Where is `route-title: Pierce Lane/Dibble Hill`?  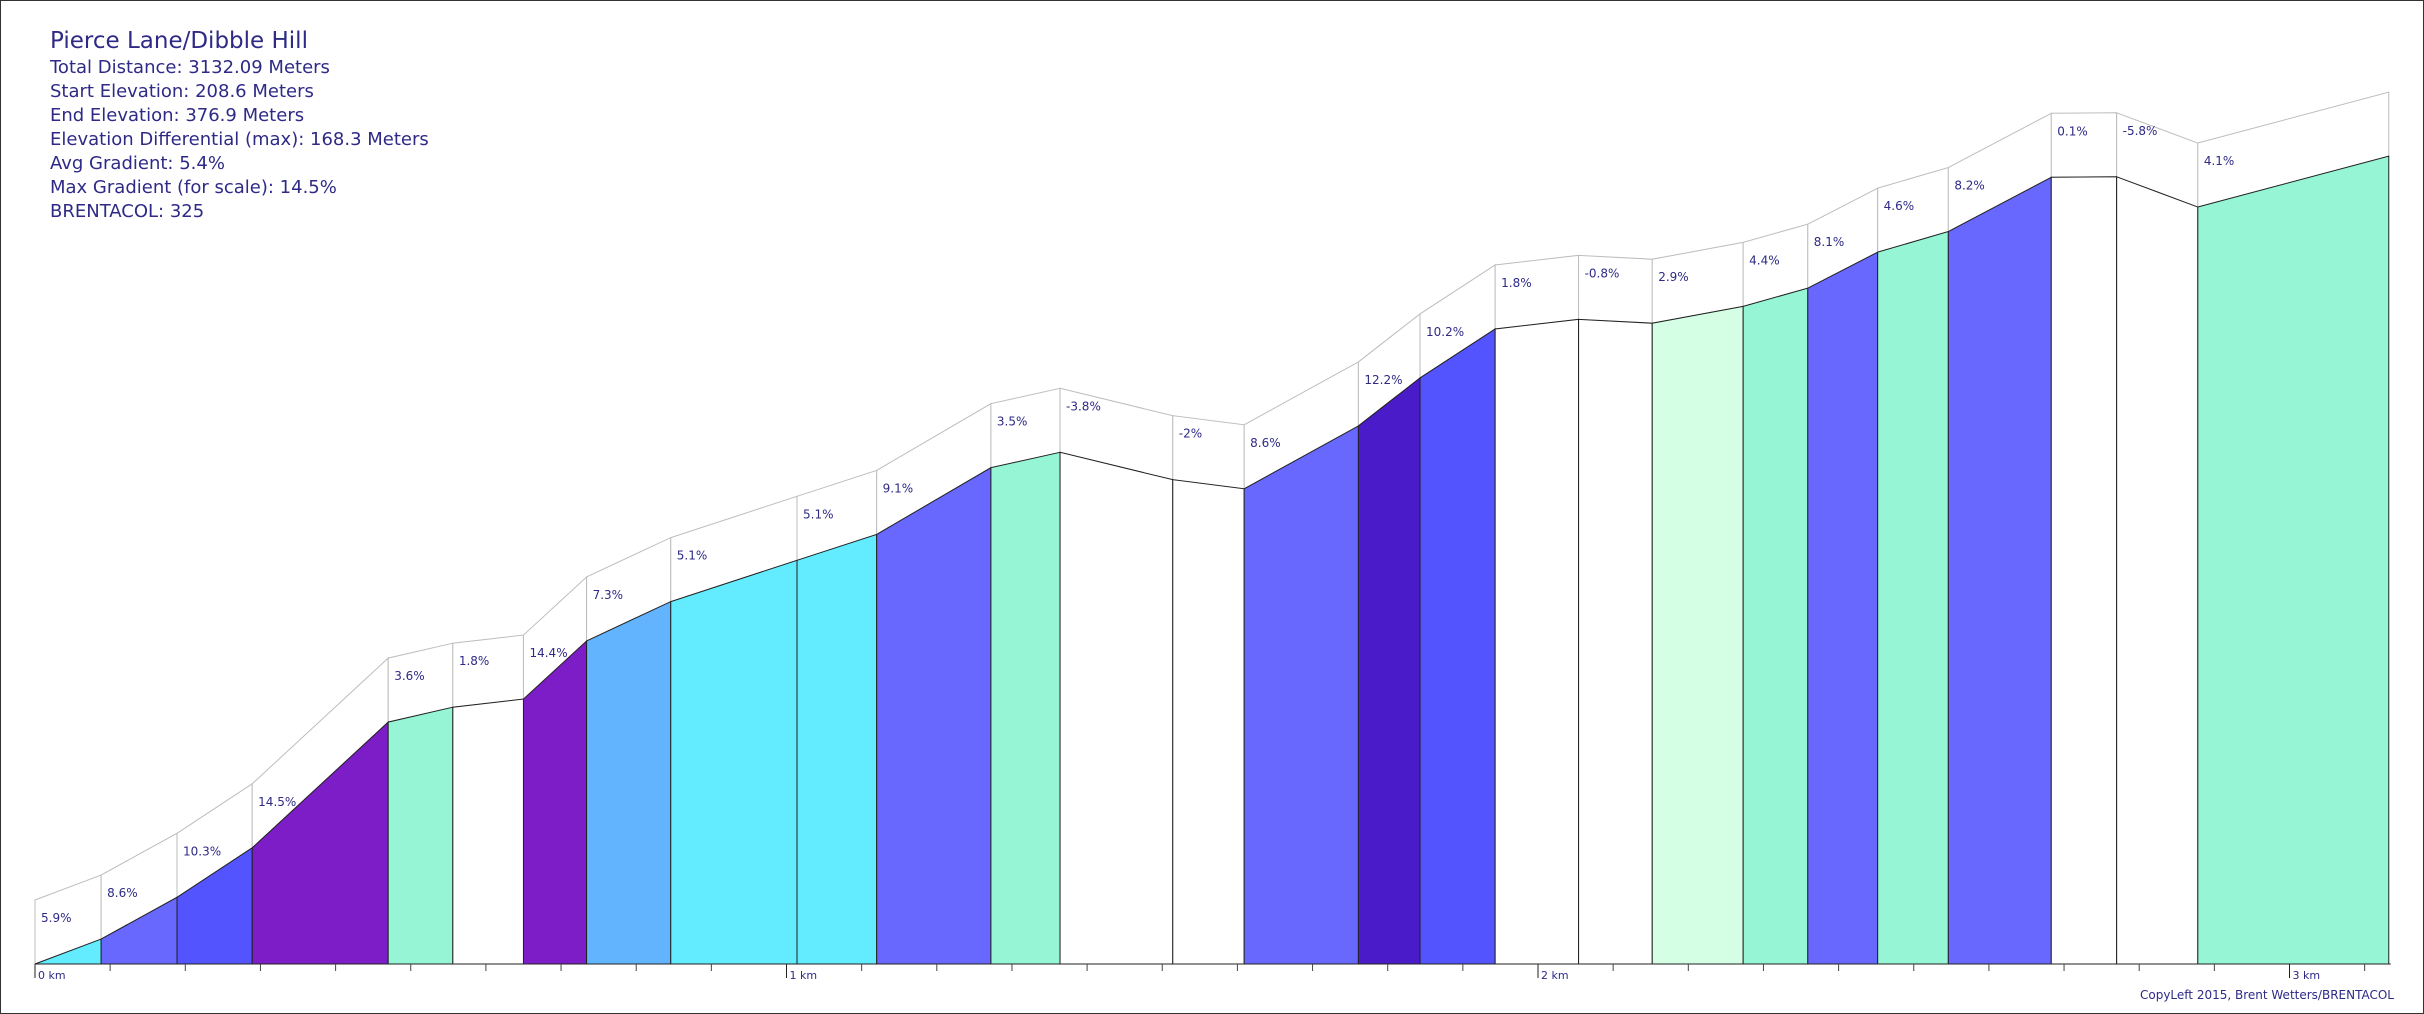
route-title: Pierce Lane/Dibble Hill is located at coordinates (179, 41).